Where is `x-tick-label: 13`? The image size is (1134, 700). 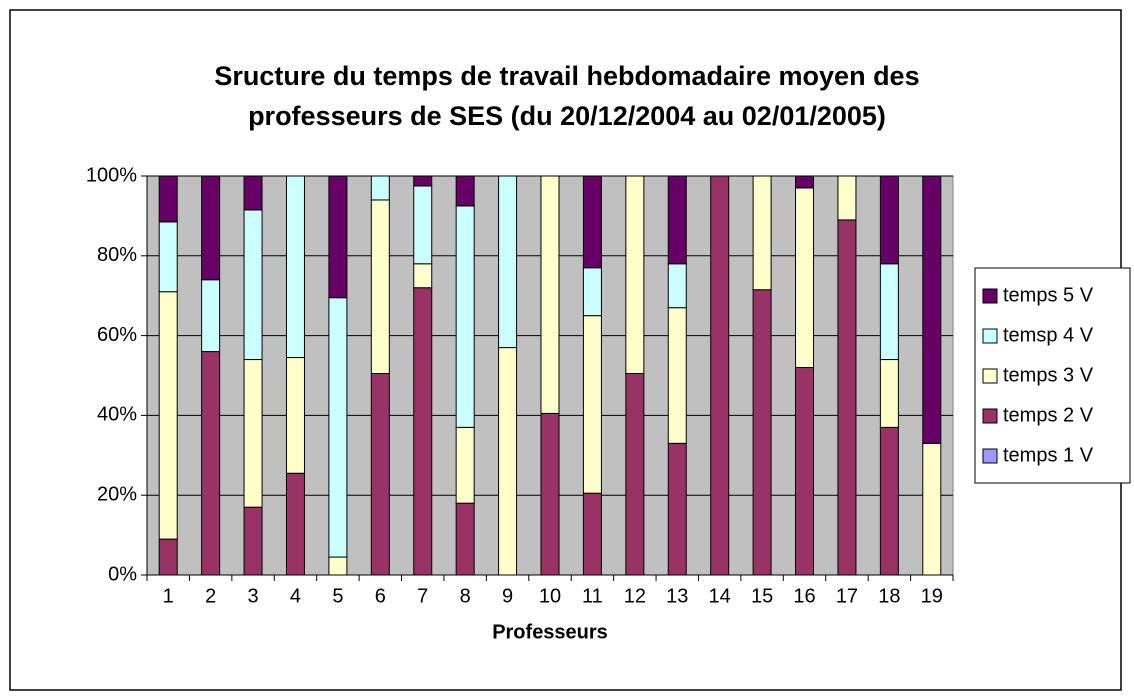
x-tick-label: 13 is located at coordinates (677, 596).